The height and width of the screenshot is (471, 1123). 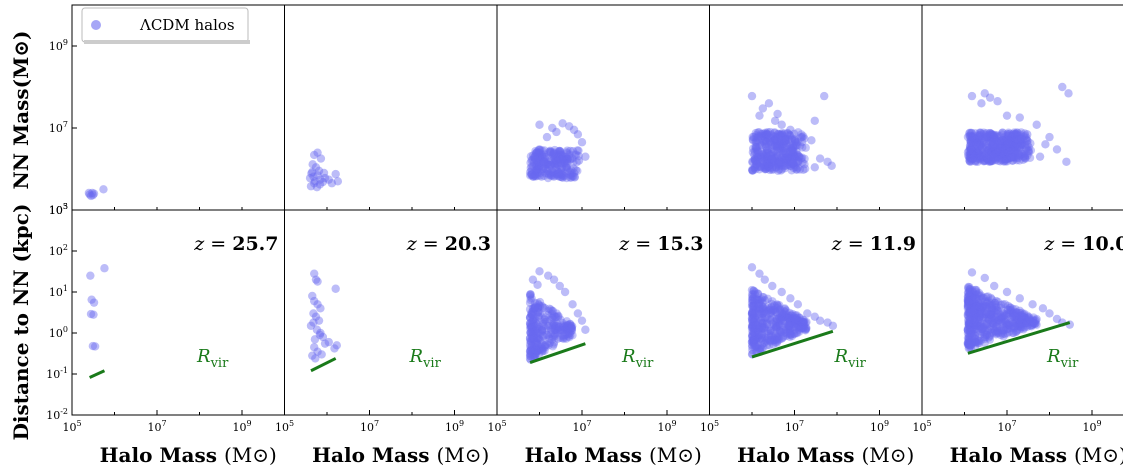 I want to click on top-panel-frame, so click(x=816, y=107).